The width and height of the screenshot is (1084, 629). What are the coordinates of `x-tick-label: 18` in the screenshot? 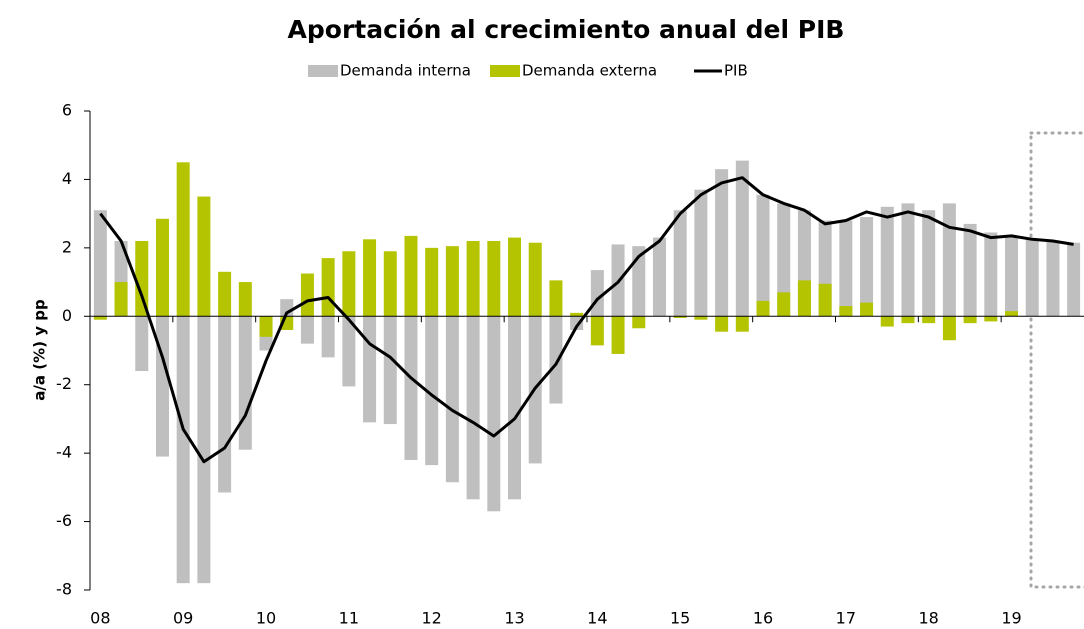 It's located at (929, 618).